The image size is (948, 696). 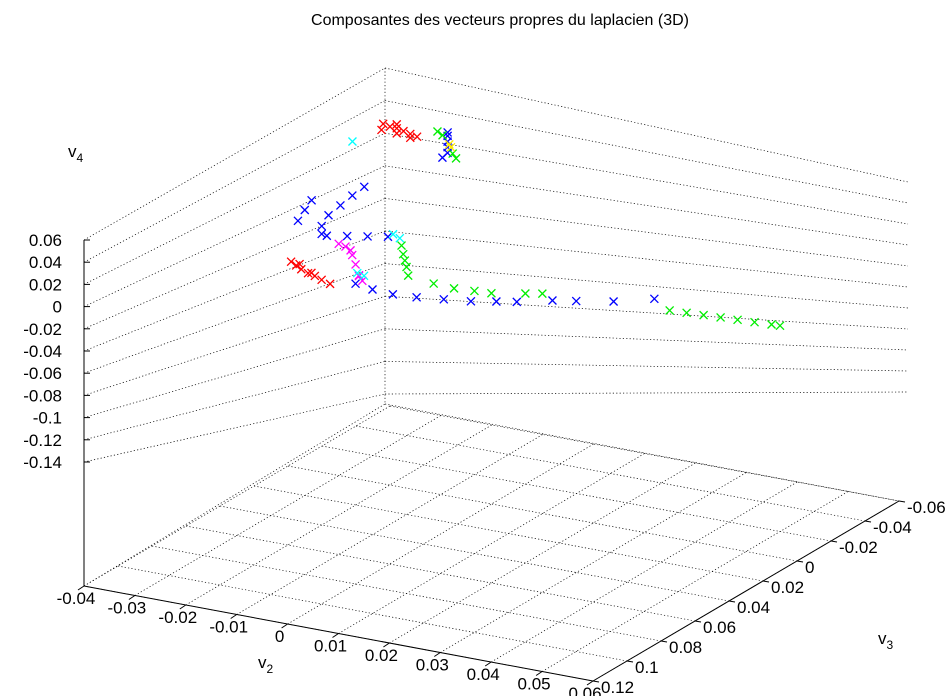 I want to click on y-axis-label-base: v, so click(x=882, y=638).